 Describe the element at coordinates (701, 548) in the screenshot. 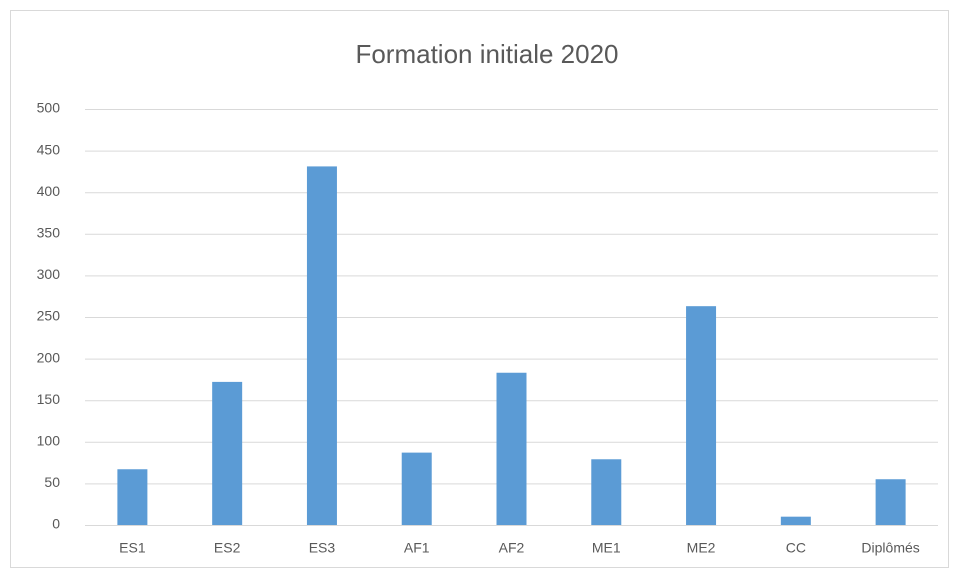

I see `x-tick-label: ME2` at that location.